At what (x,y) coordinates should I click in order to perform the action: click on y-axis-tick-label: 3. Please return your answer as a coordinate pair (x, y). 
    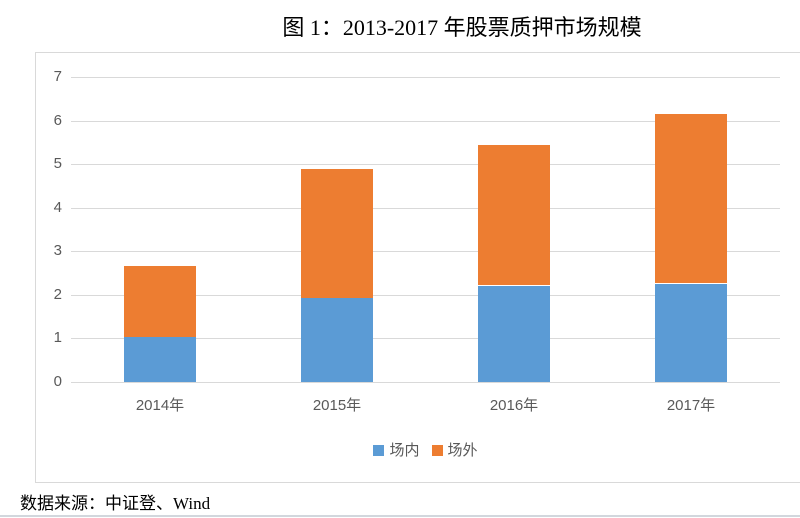
    Looking at the image, I should click on (57, 250).